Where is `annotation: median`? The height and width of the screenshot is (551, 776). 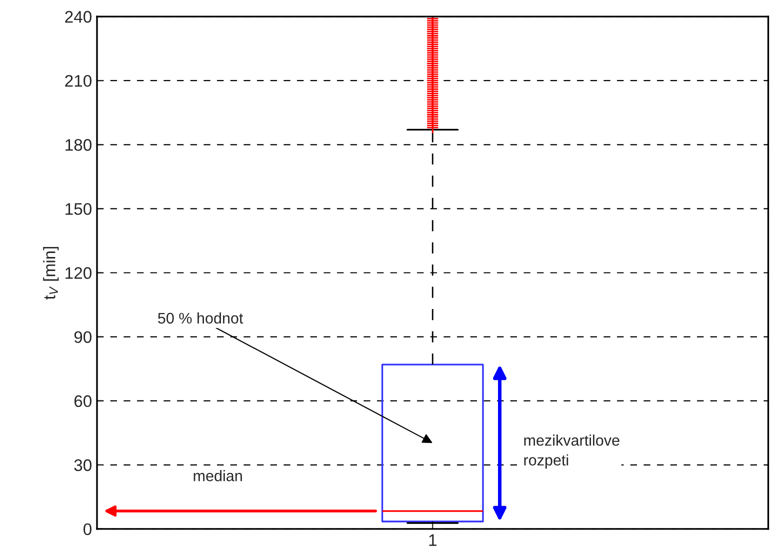 annotation: median is located at coordinates (218, 476).